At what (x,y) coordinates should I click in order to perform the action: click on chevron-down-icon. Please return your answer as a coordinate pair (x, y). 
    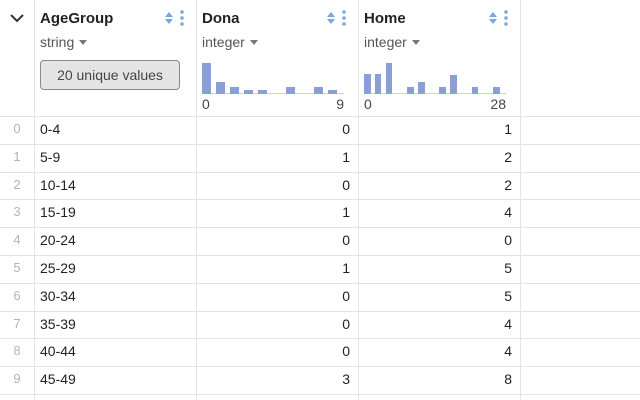
    Looking at the image, I should click on (17, 18).